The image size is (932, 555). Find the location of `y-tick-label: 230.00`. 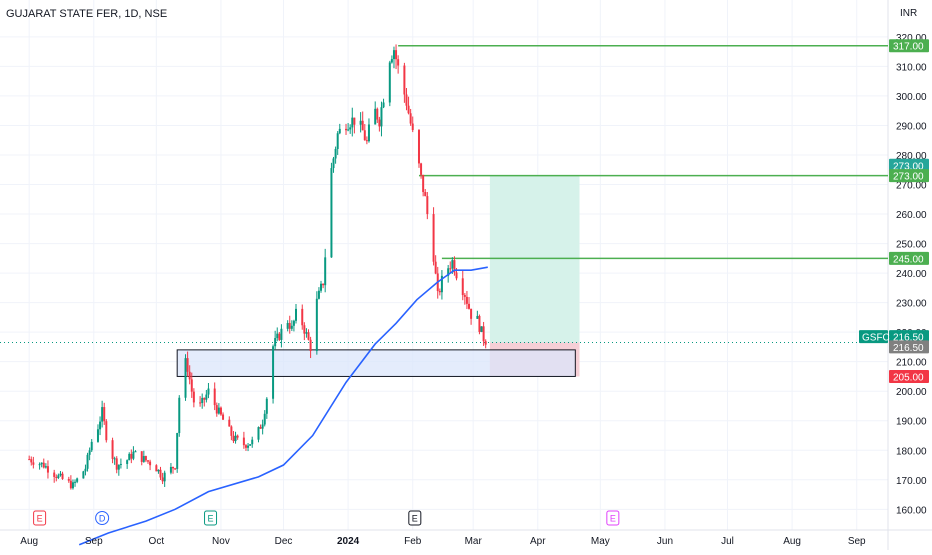

y-tick-label: 230.00 is located at coordinates (911, 304).